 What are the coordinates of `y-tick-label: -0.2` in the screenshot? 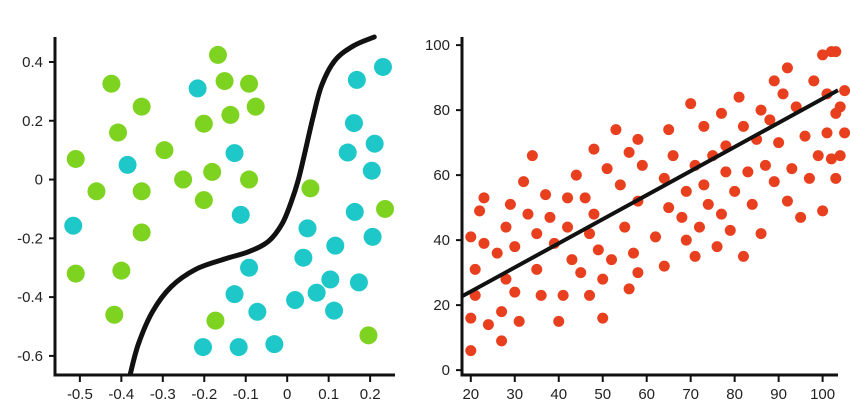 It's located at (30, 238).